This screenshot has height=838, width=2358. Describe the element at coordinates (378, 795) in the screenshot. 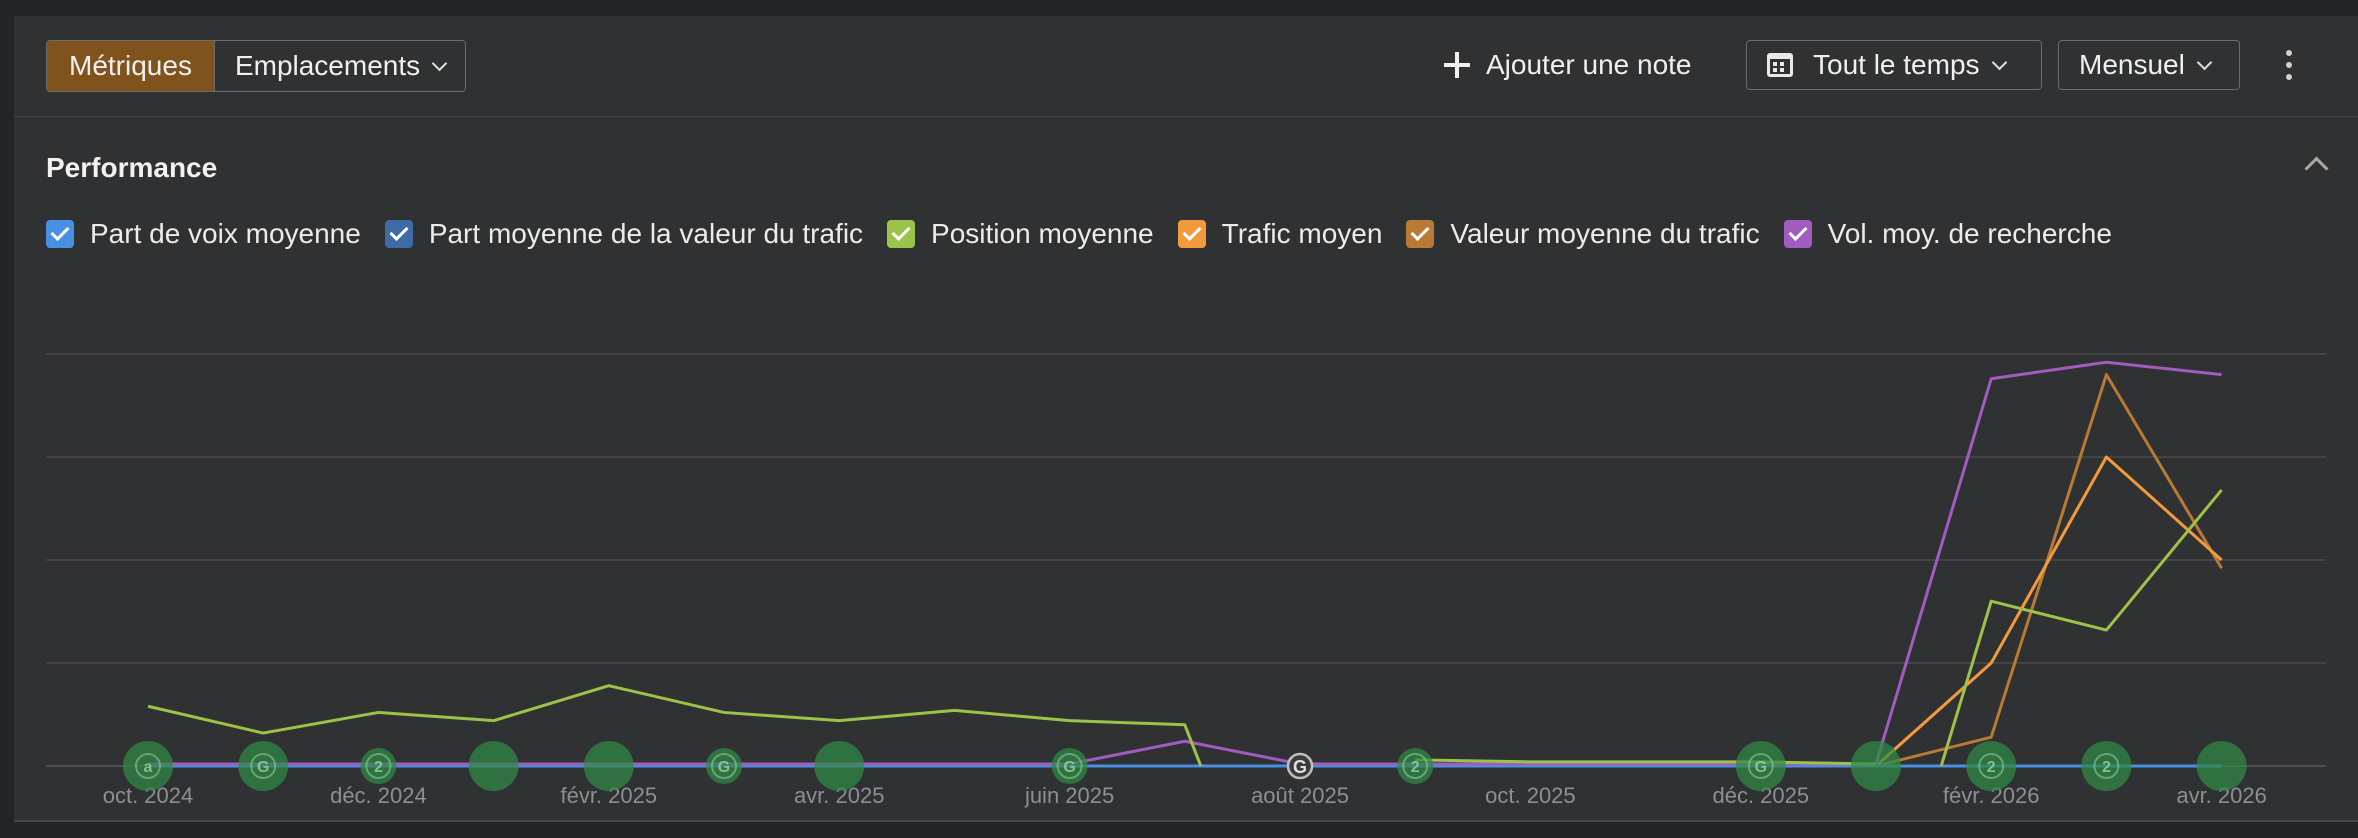

I see `x-tick-label: déc. 2024` at that location.